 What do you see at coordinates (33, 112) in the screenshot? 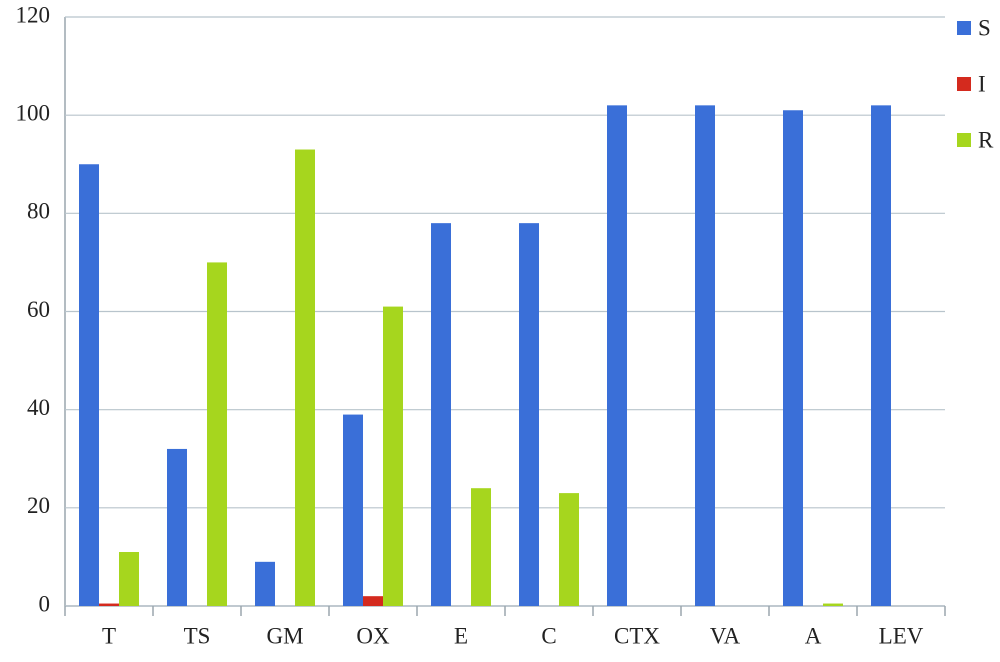
I see `y-tick-label: 100` at bounding box center [33, 112].